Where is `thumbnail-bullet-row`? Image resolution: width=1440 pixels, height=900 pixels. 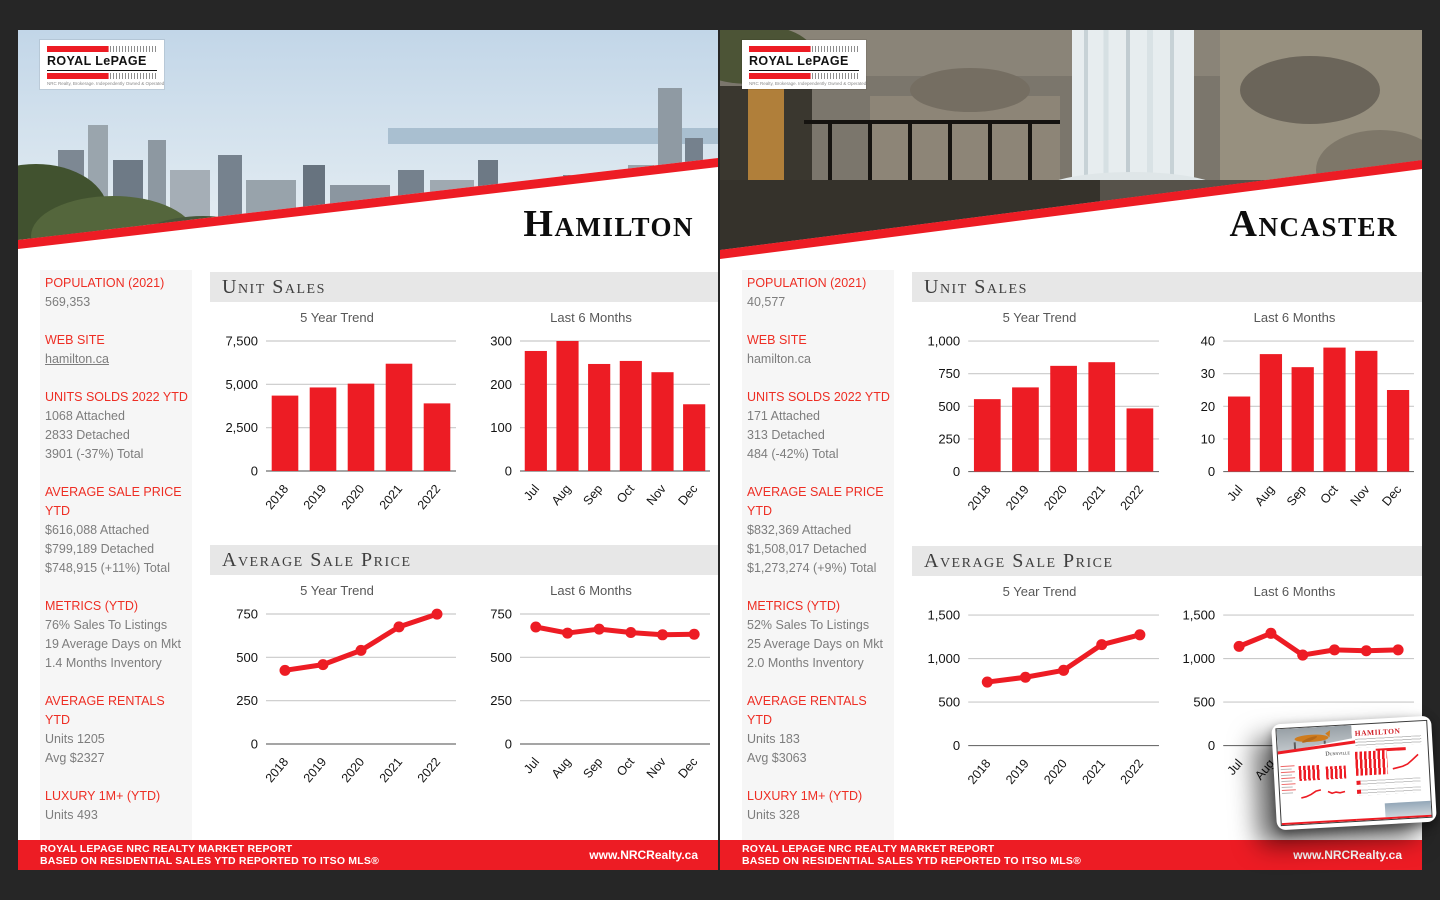 thumbnail-bullet-row is located at coordinates (1389, 791).